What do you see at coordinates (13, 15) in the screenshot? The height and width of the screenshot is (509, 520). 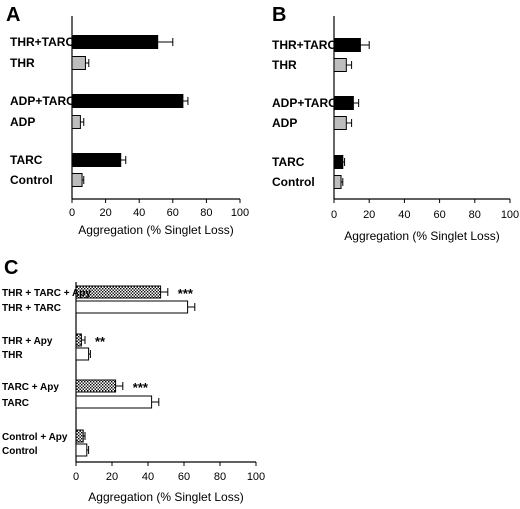 I see `panel-label: A` at bounding box center [13, 15].